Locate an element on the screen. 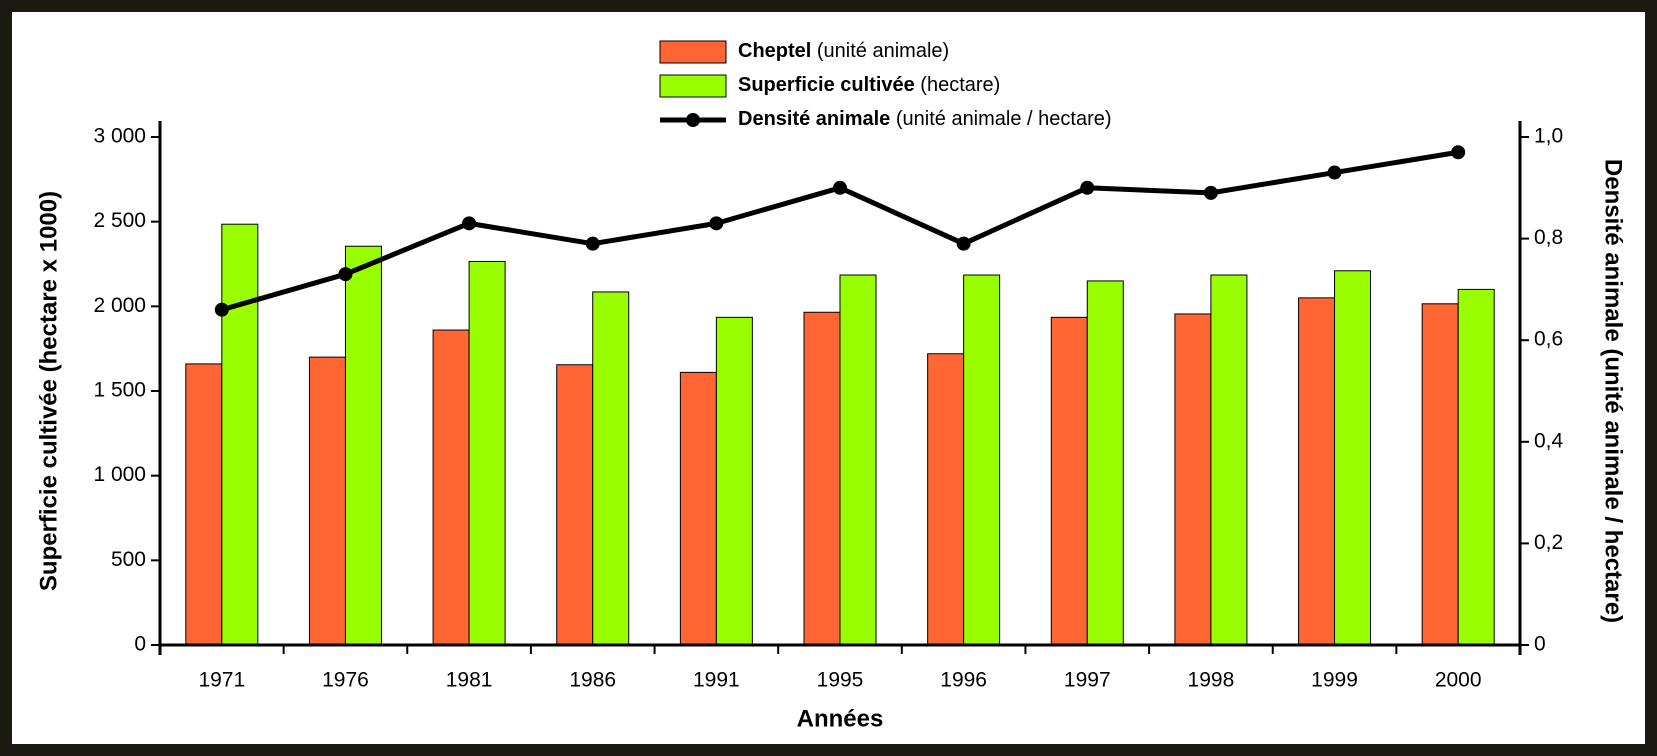 The width and height of the screenshot is (1657, 756). x-tick-label: 1998 is located at coordinates (1211, 680).